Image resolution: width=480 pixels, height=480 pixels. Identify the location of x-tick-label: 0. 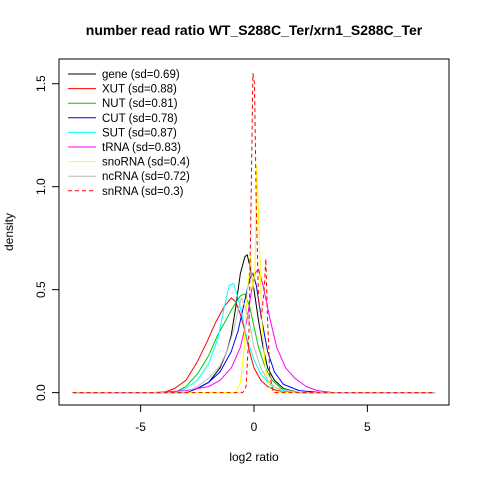
(254, 427).